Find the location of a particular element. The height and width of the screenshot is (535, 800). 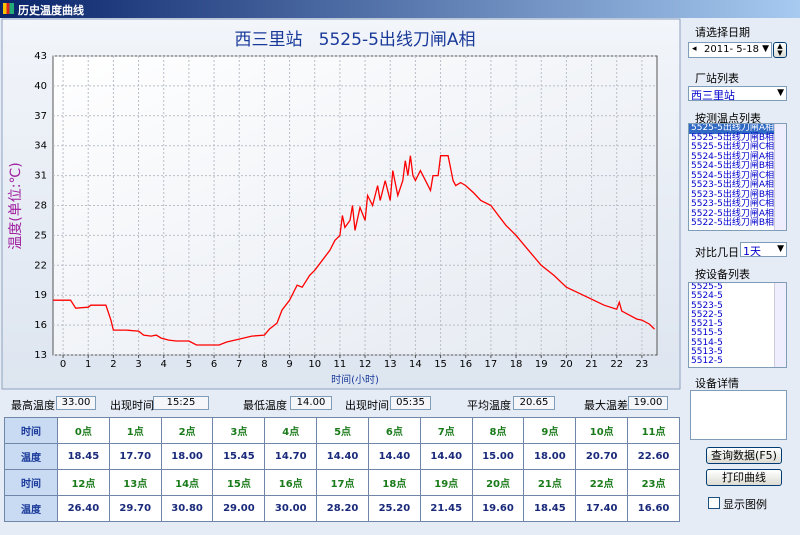

stat-value: 15:25 is located at coordinates (181, 403).